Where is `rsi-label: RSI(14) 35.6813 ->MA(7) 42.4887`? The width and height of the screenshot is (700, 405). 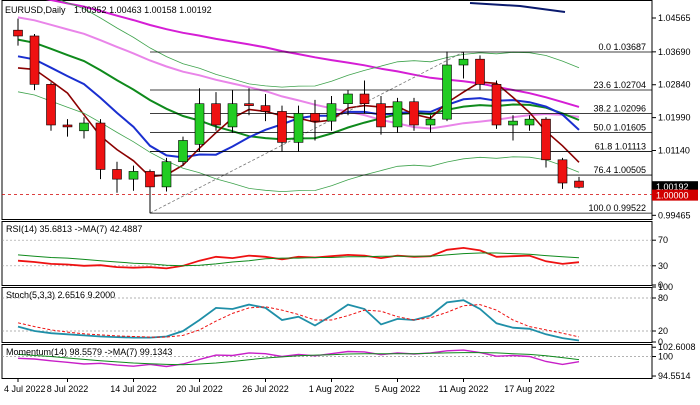 rsi-label: RSI(14) 35.6813 ->MA(7) 42.4887 is located at coordinates (74, 229).